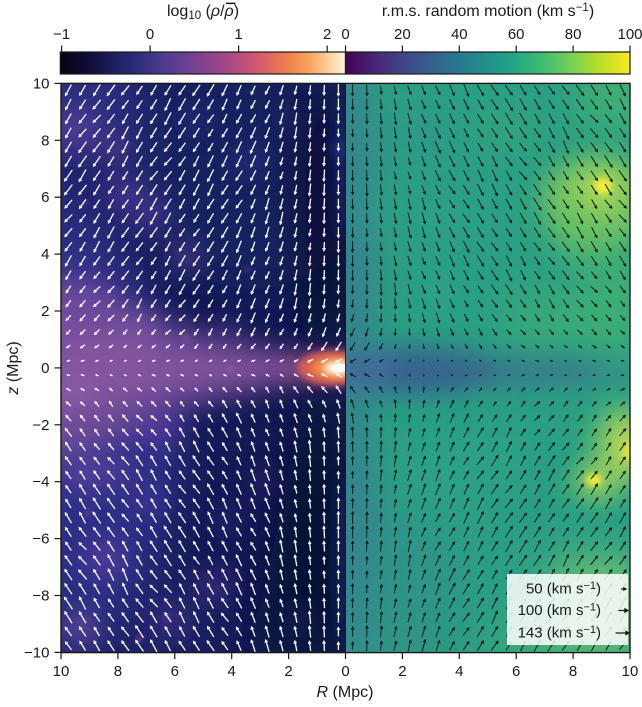 The height and width of the screenshot is (707, 642). I want to click on svg-text: 50 (km s−1), so click(563, 589).